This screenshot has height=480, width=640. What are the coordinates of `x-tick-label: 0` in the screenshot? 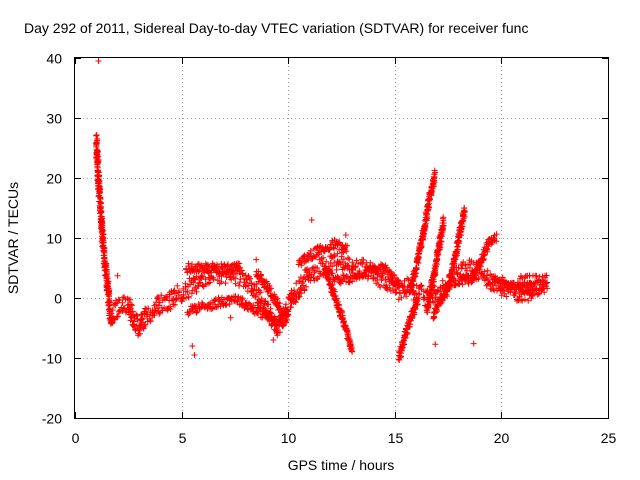 It's located at (76, 438).